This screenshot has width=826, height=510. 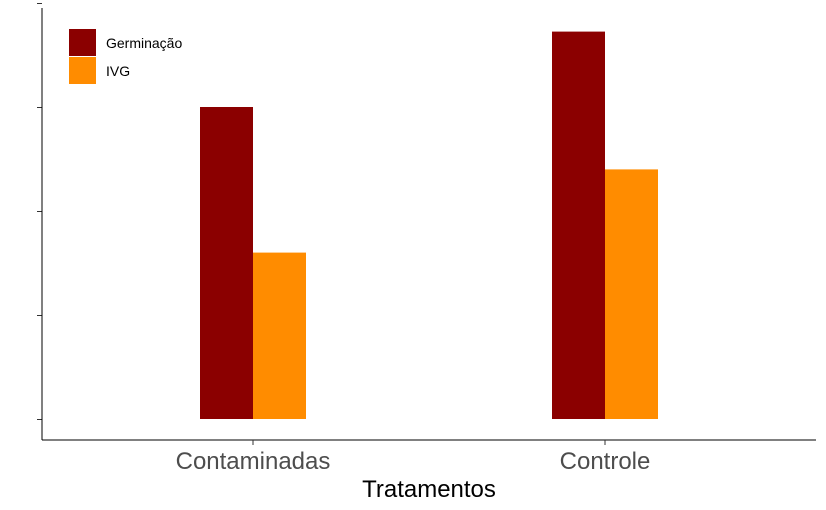 I want to click on x-tick-label-contaminadas: Contaminadas, so click(x=253, y=461).